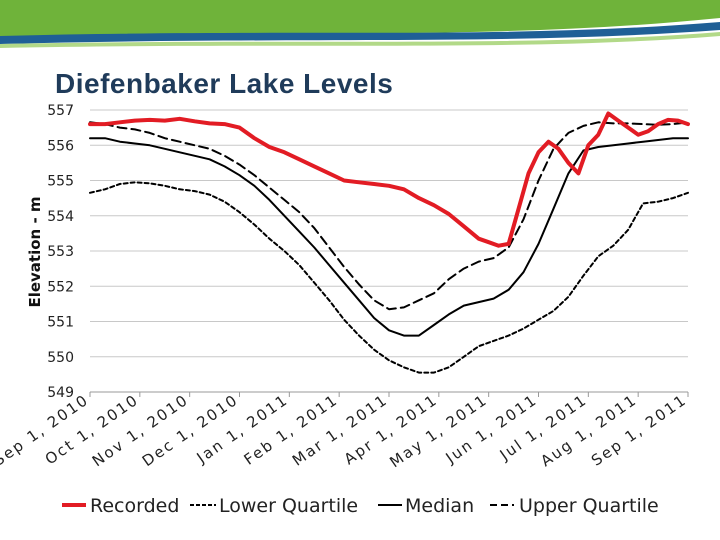 The image size is (720, 540). What do you see at coordinates (360, 19) in the screenshot?
I see `banner-green-swoosh` at bounding box center [360, 19].